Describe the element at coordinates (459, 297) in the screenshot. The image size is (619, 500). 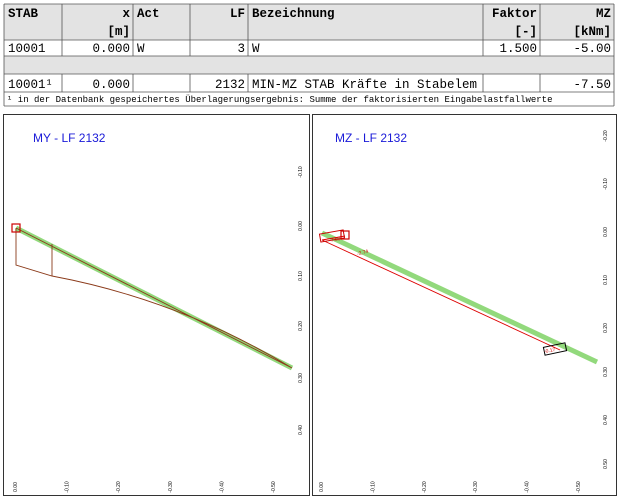
I see `member` at that location.